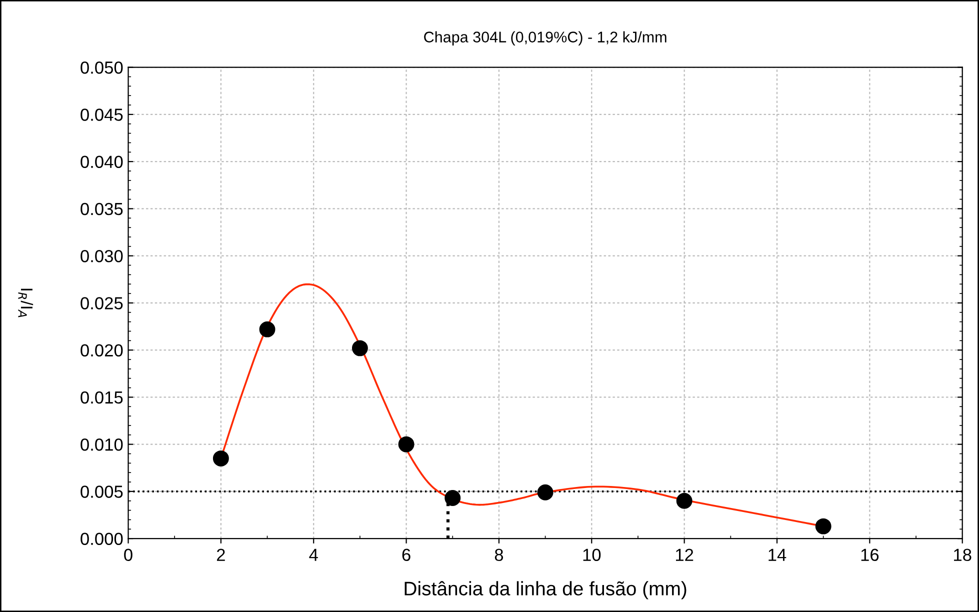 Image resolution: width=979 pixels, height=612 pixels. Describe the element at coordinates (26, 303) in the screenshot. I see `y-axis-title: I$_{R}$/I$_{A}$` at that location.